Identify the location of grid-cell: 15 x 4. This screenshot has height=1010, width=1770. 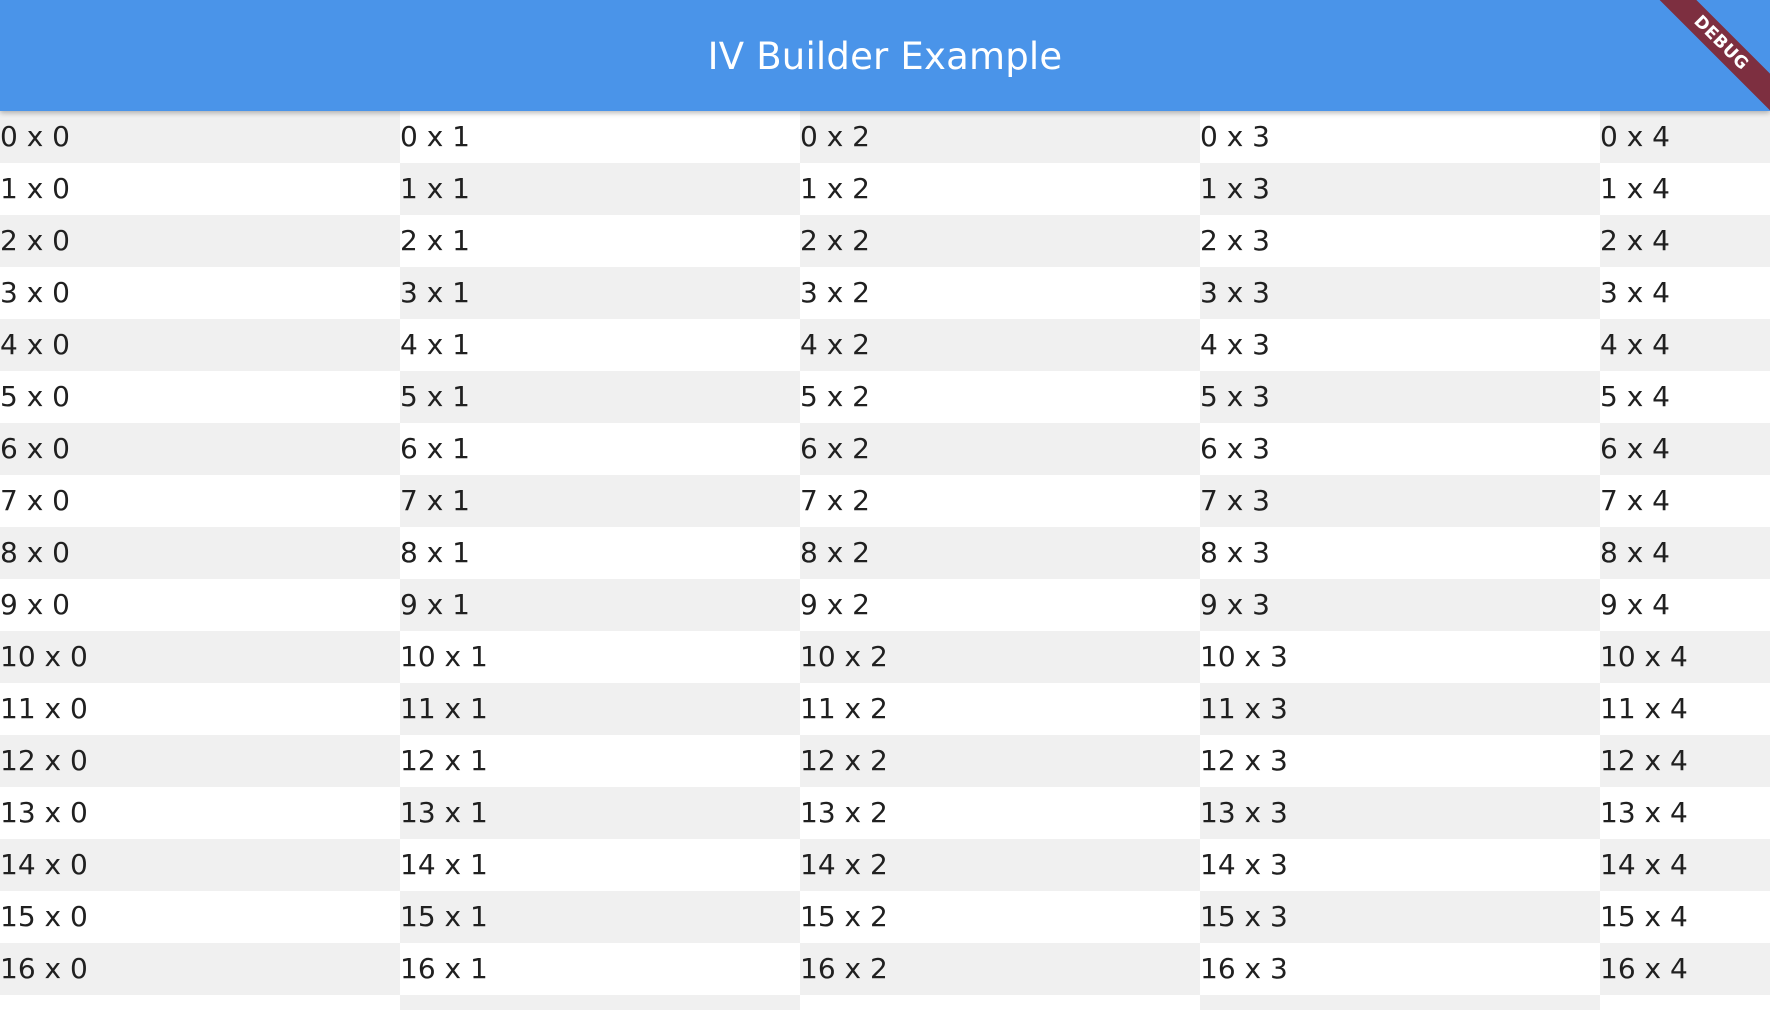
(1644, 916).